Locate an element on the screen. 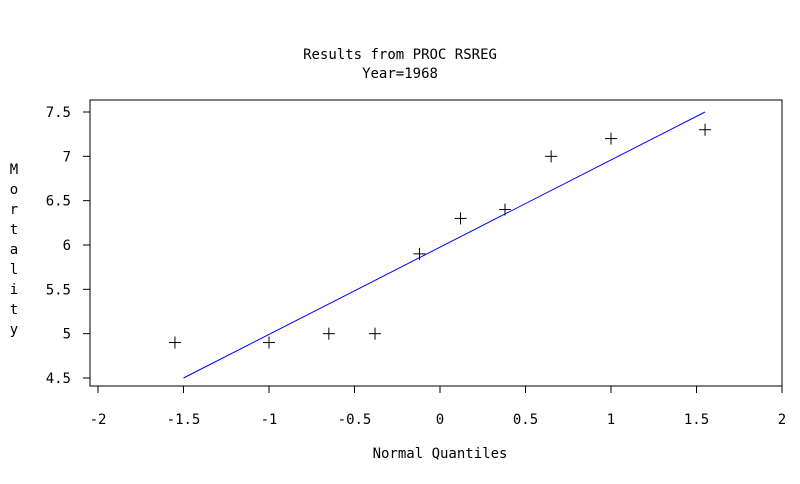 Image resolution: width=800 pixels, height=484 pixels. x-tick-label: 0 is located at coordinates (440, 420).